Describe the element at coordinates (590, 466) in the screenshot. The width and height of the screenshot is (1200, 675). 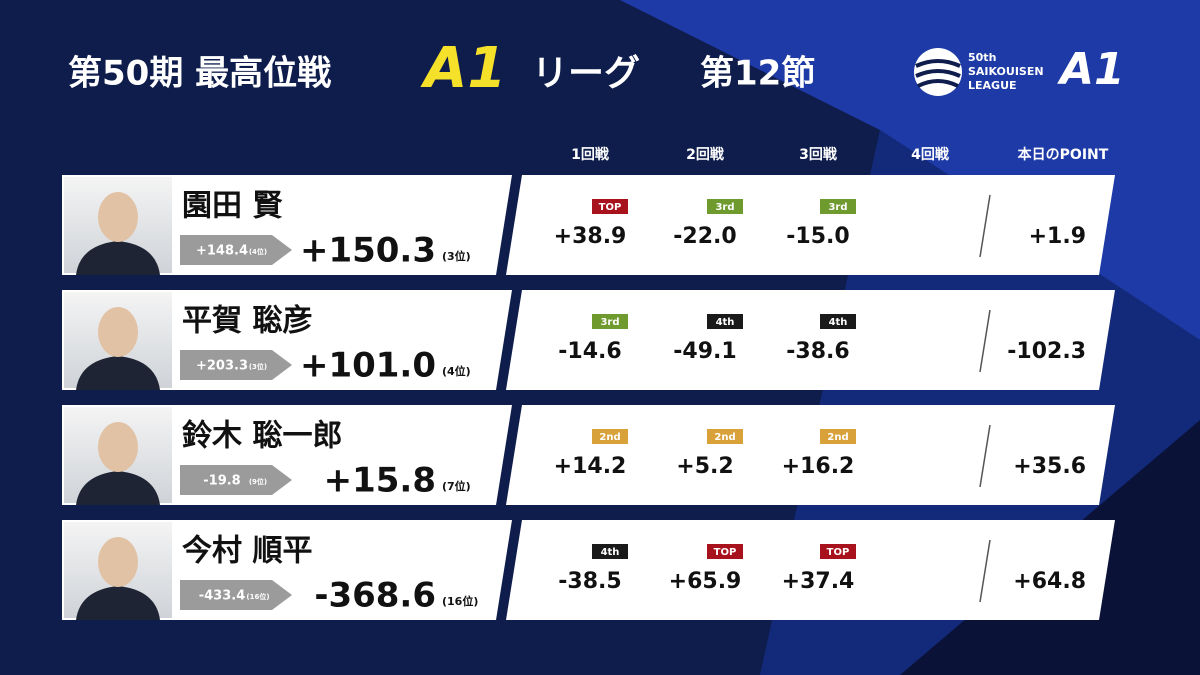
I see `game-score: +14.2` at that location.